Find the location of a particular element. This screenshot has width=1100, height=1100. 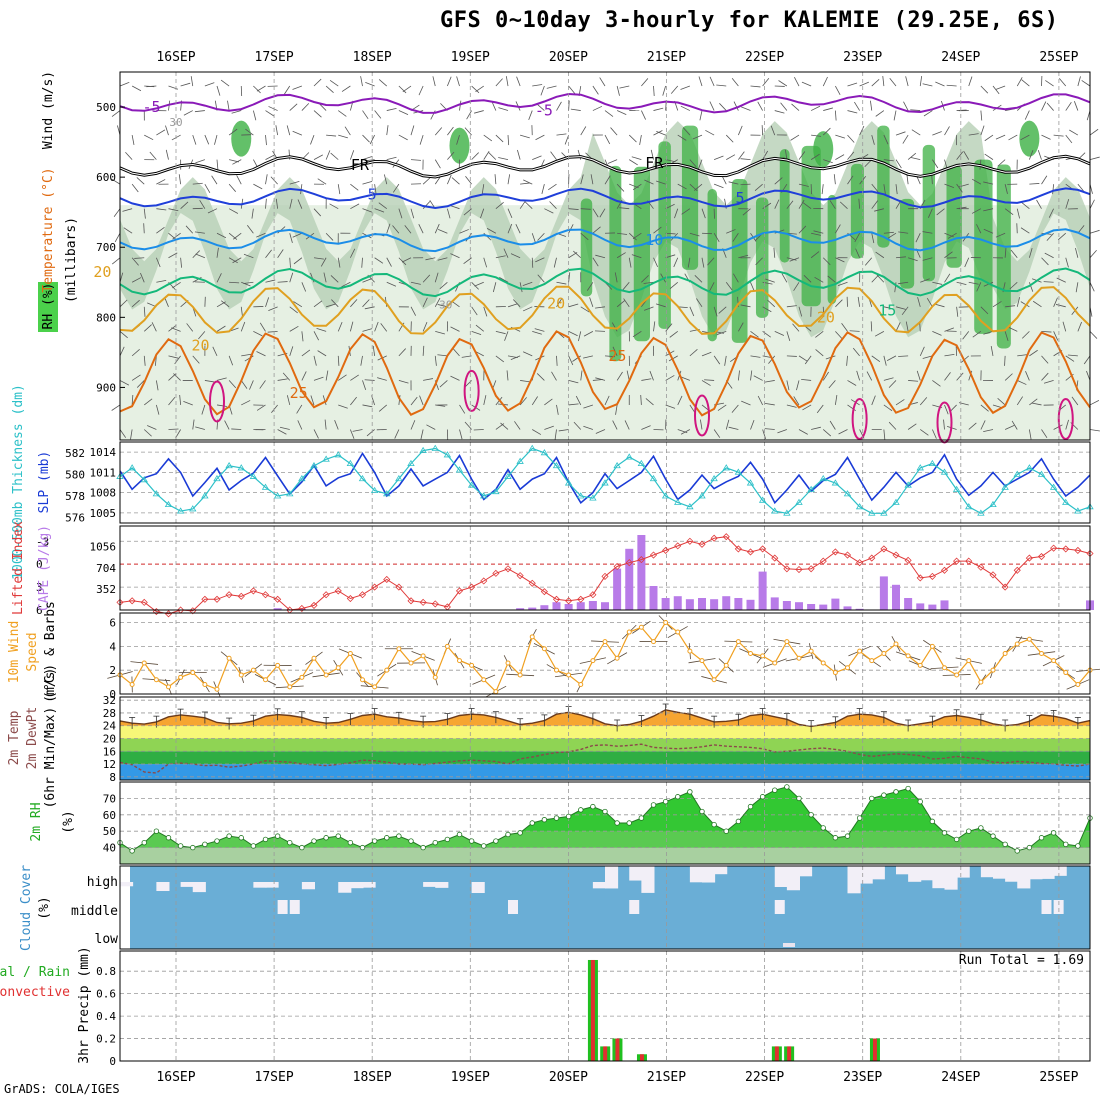

y-tick-slp: 1008 is located at coordinates (103, 493).